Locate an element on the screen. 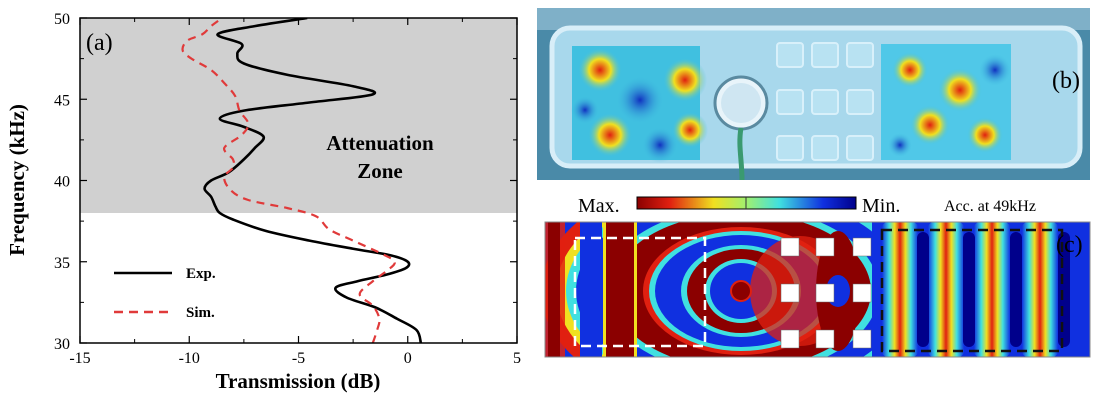 This screenshot has width=1096, height=406. y-tick-label: 50 is located at coordinates (62, 19).